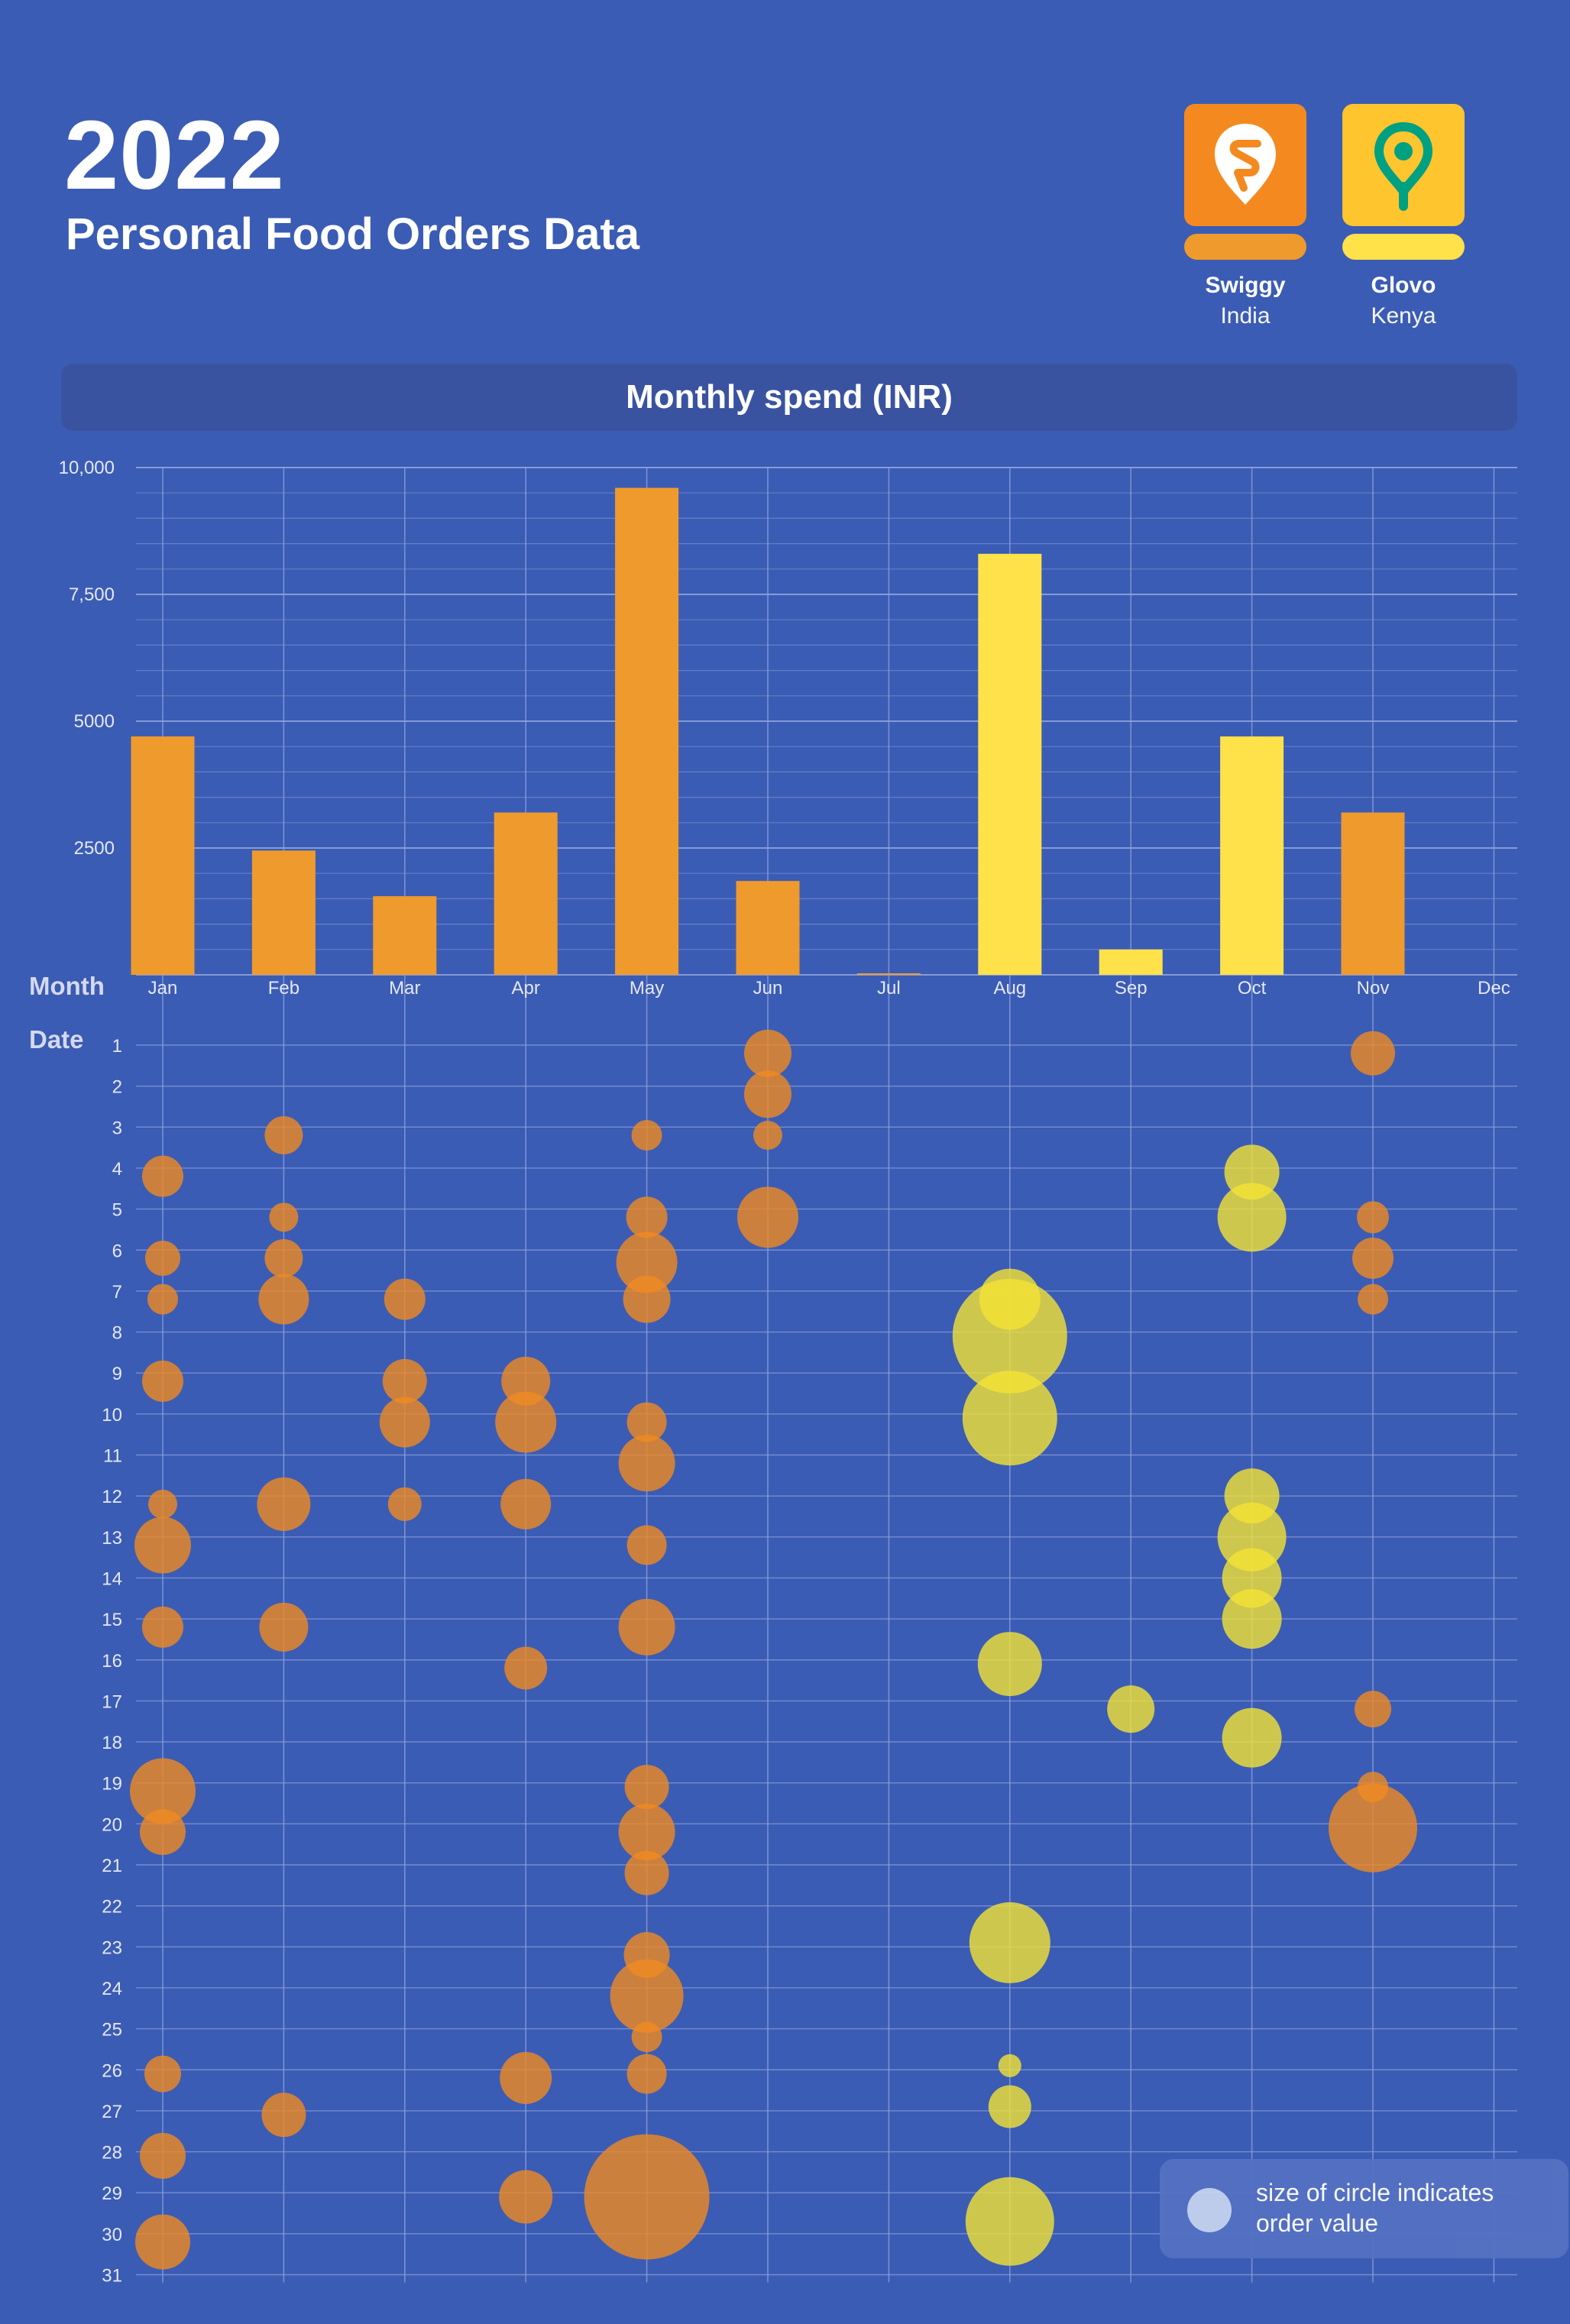  I want to click on date-label: 30, so click(112, 2235).